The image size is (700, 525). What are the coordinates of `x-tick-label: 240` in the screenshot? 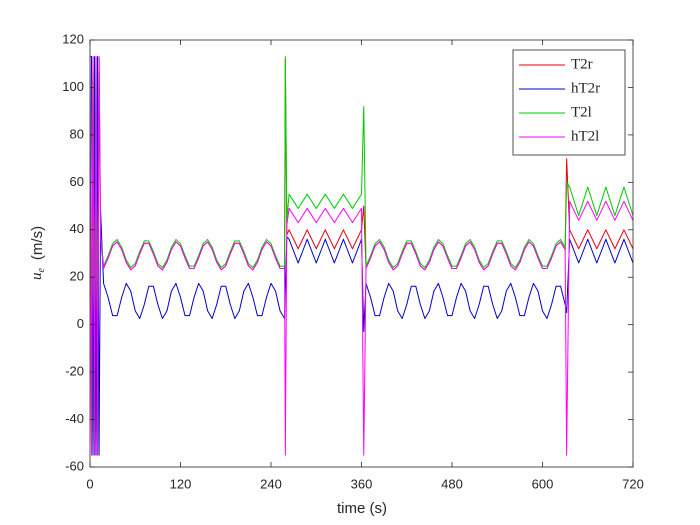 It's located at (271, 483).